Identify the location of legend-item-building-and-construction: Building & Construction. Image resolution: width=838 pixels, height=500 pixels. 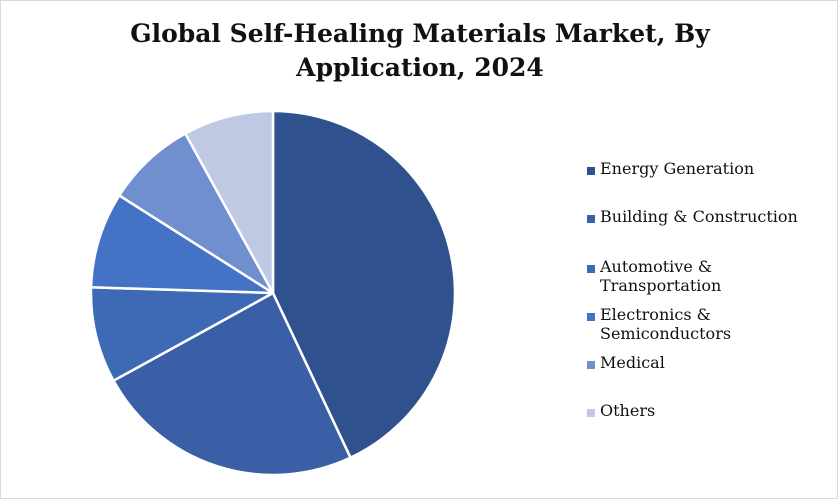
(707, 216).